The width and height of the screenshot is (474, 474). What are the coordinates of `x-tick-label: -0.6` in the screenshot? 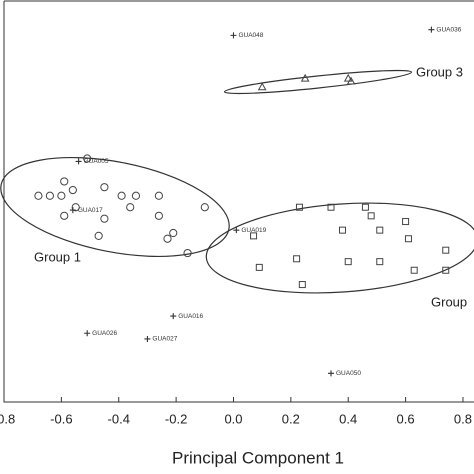 It's located at (61, 418).